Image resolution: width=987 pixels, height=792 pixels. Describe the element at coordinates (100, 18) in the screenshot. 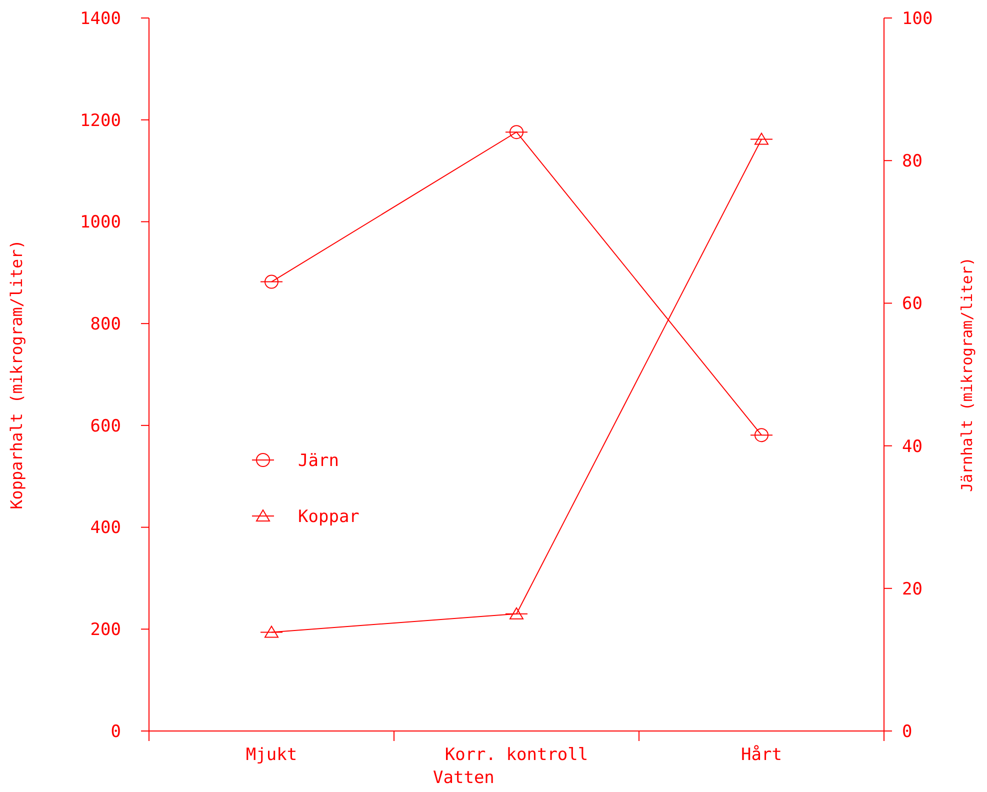

I see `y-tick-label: 1400` at that location.